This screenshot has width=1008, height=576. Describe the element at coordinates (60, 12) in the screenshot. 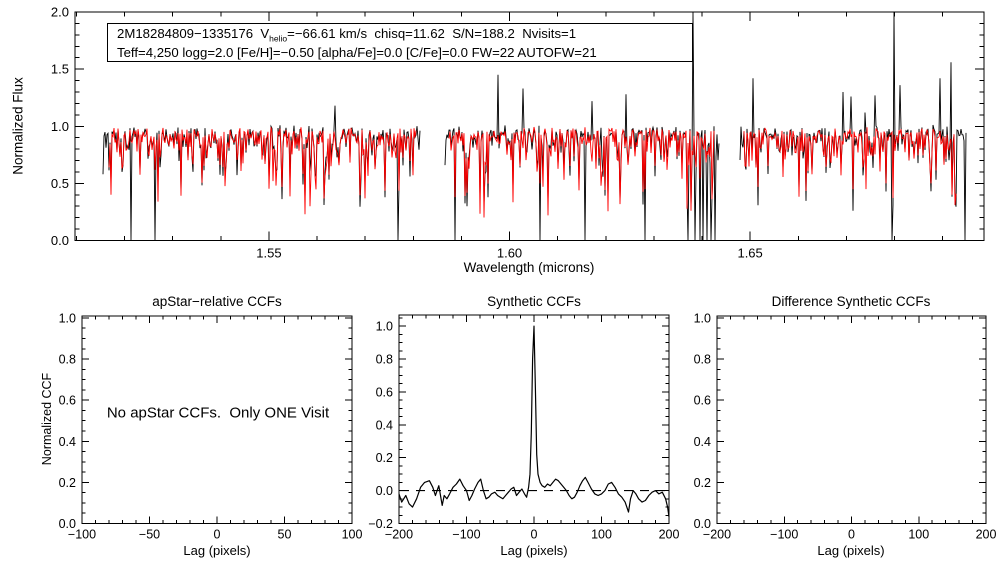

I see `y-tick-label: 2.0` at that location.